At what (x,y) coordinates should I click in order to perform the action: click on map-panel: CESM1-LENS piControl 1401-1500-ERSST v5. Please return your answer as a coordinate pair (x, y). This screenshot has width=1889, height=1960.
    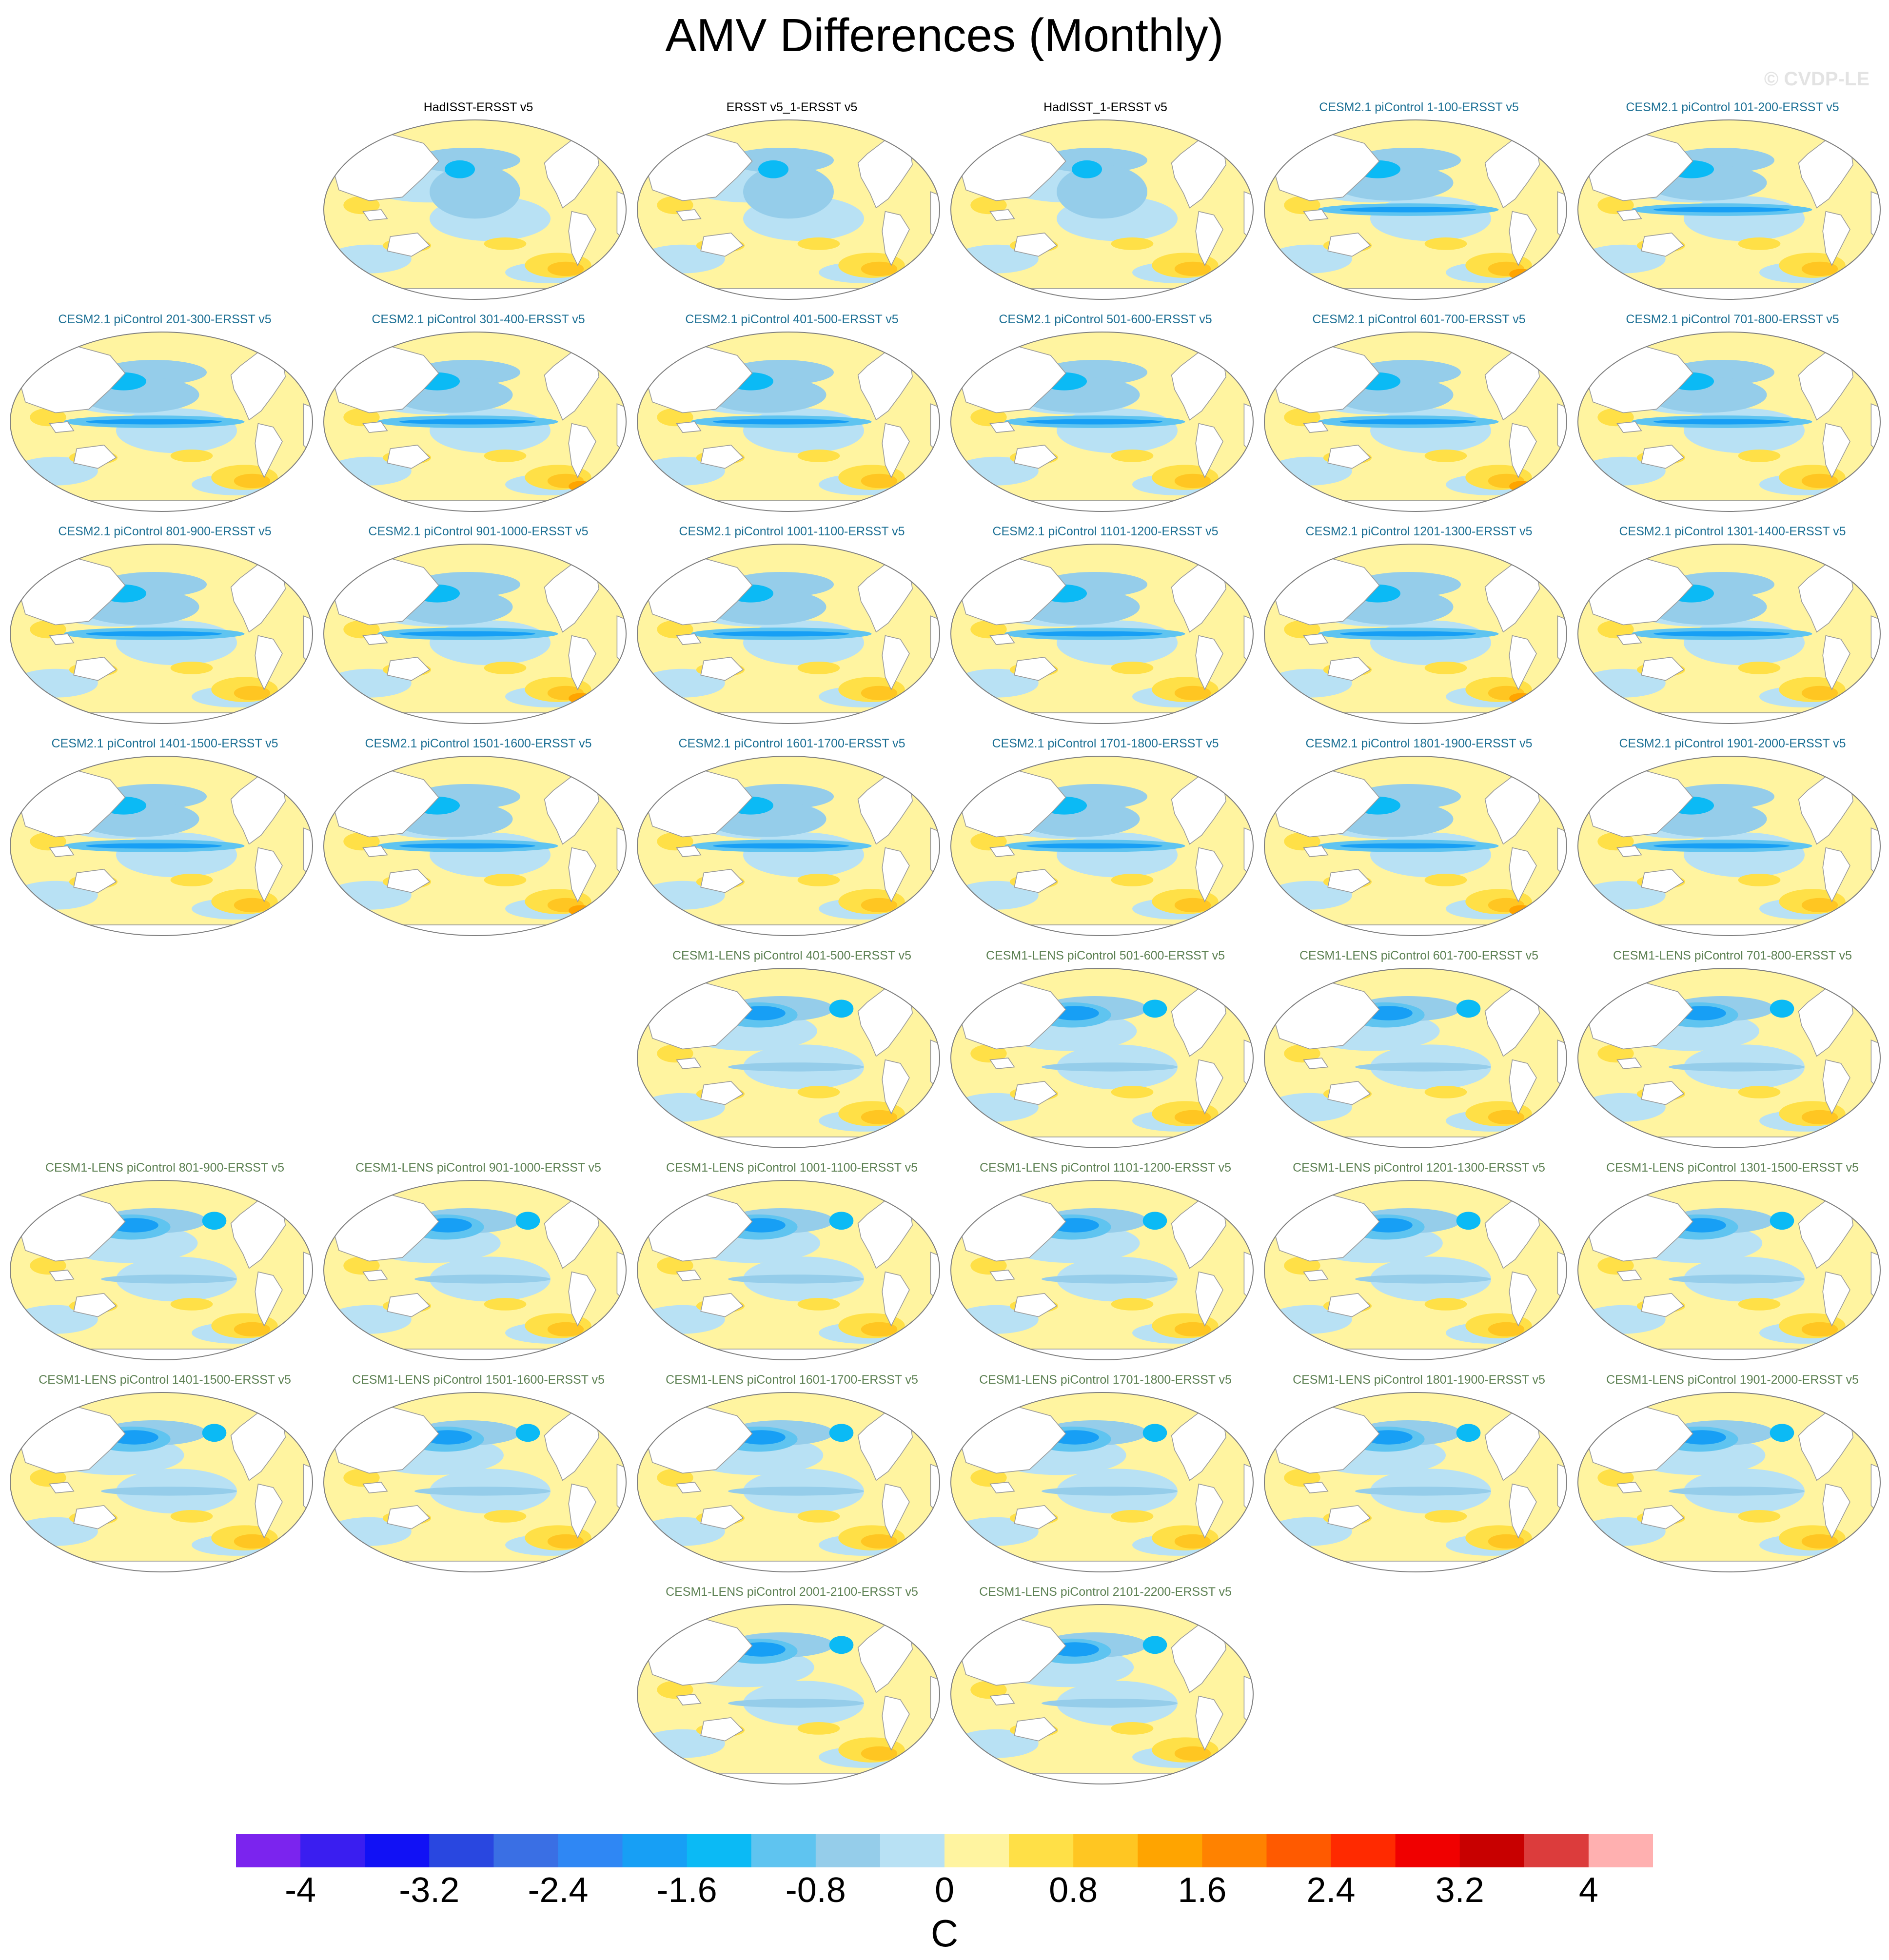
    Looking at the image, I should click on (165, 1478).